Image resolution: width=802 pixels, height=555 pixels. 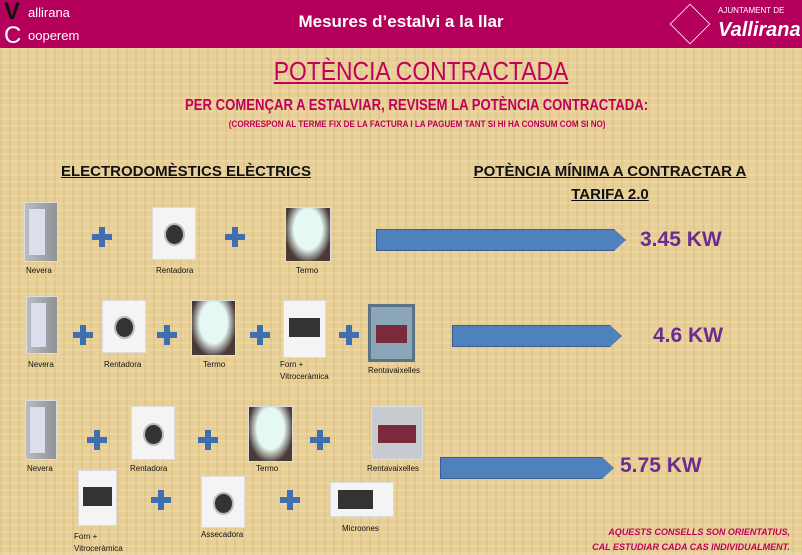 I want to click on deer-emblem-icon, so click(x=690, y=24).